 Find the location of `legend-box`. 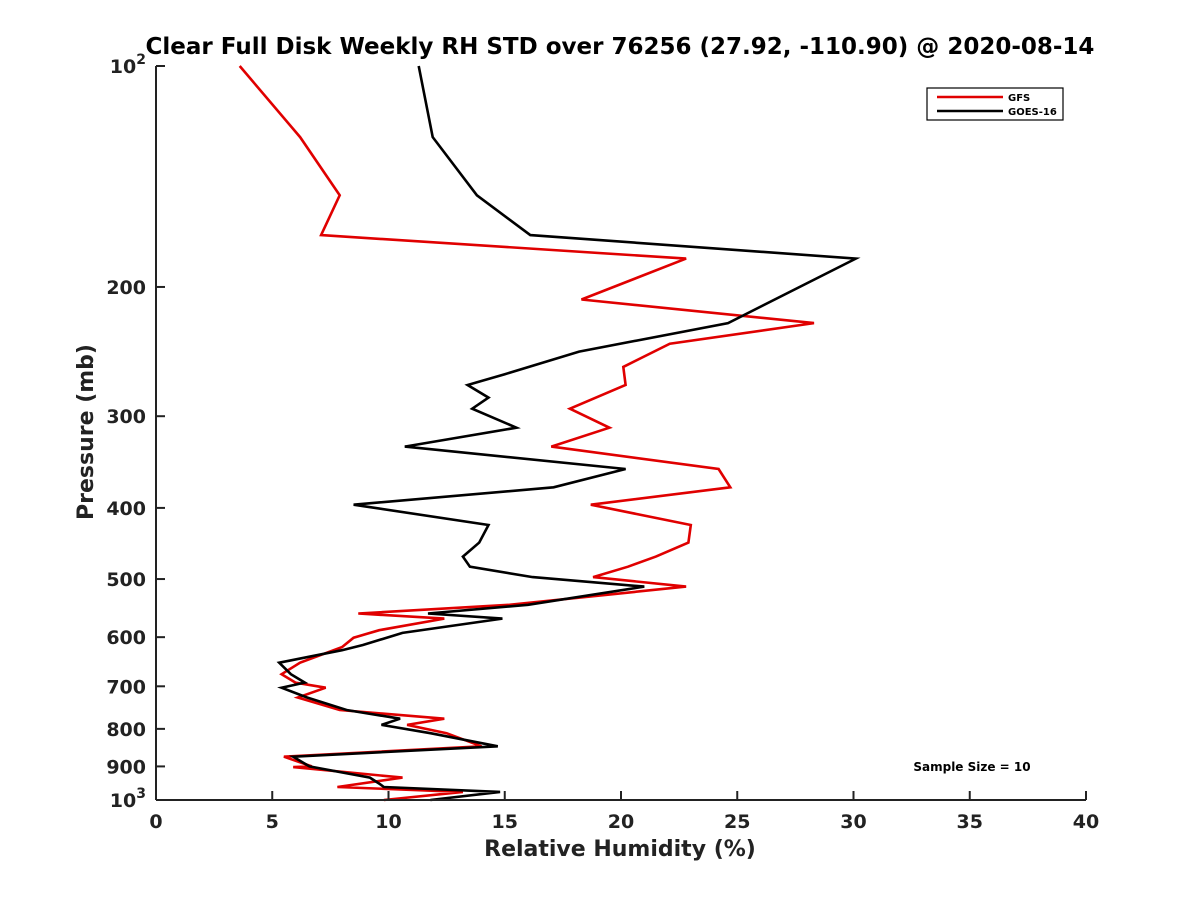

legend-box is located at coordinates (995, 104).